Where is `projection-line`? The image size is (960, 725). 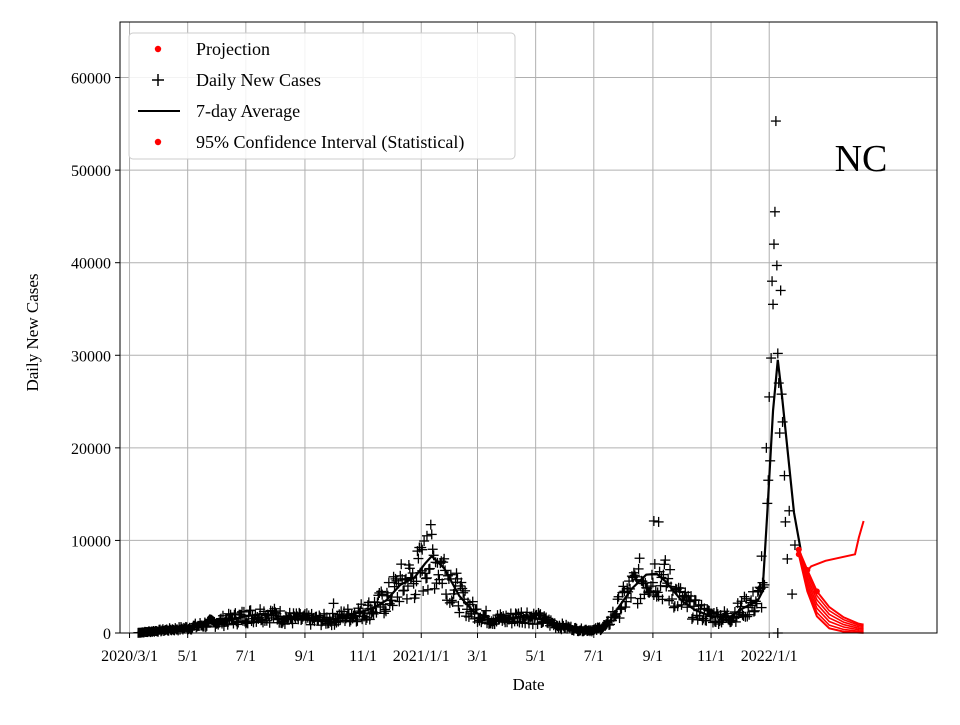
projection-line is located at coordinates (831, 547).